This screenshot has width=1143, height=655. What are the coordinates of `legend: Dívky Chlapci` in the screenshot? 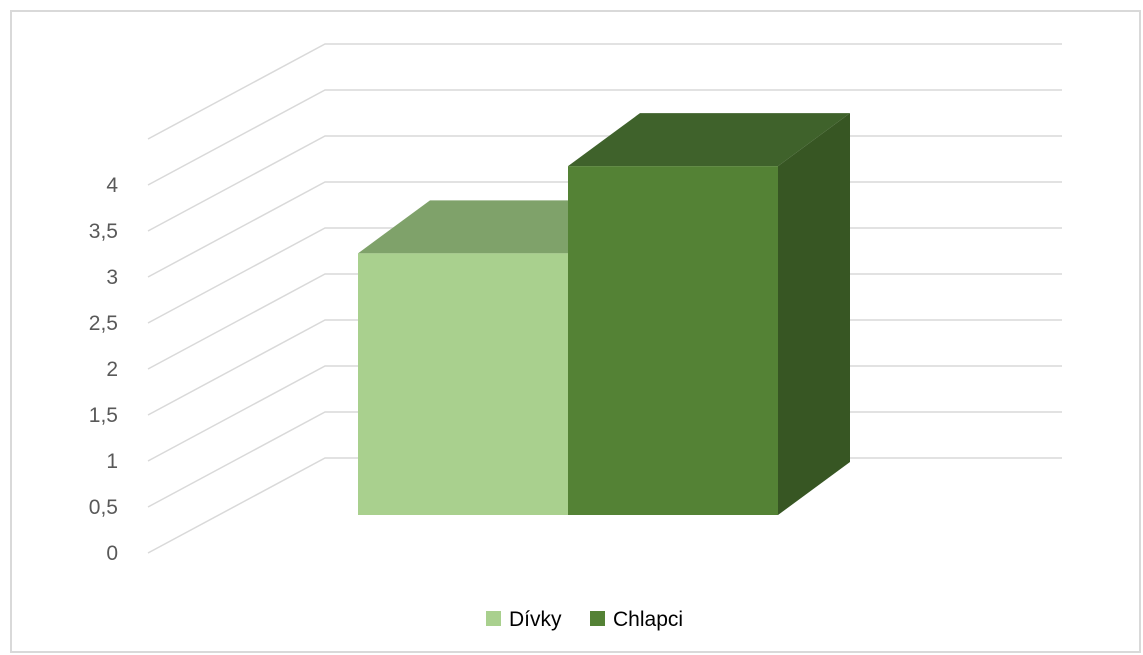 It's located at (584, 619).